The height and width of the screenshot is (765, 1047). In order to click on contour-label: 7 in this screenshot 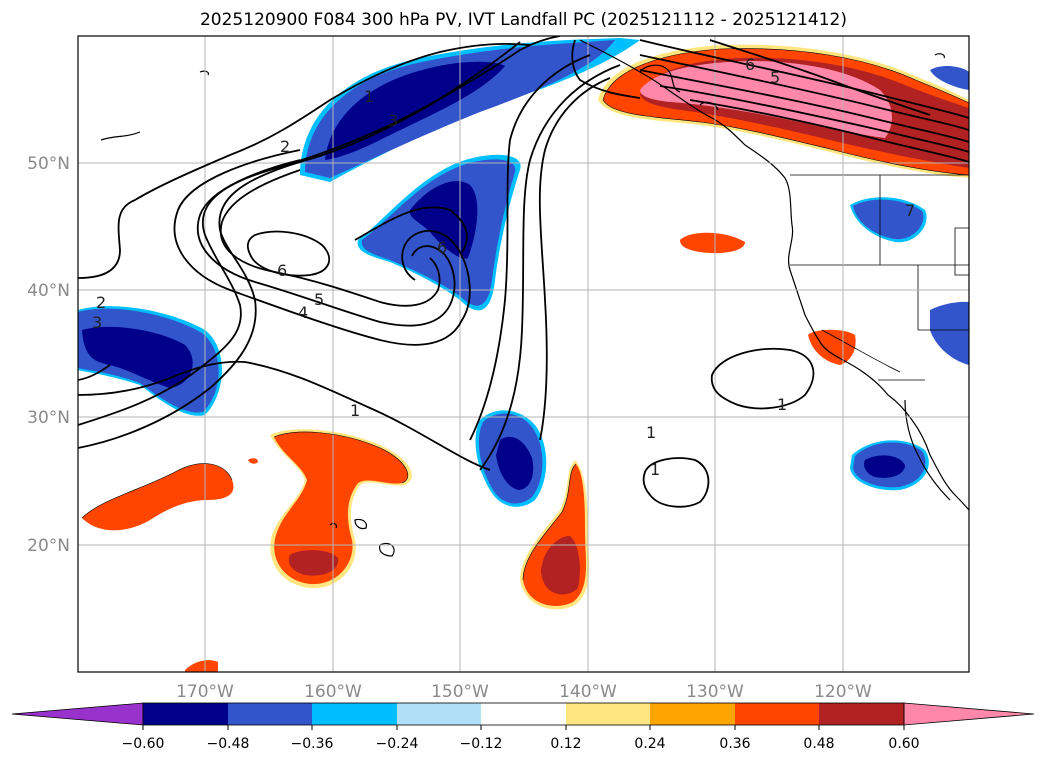, I will do `click(910, 210)`.